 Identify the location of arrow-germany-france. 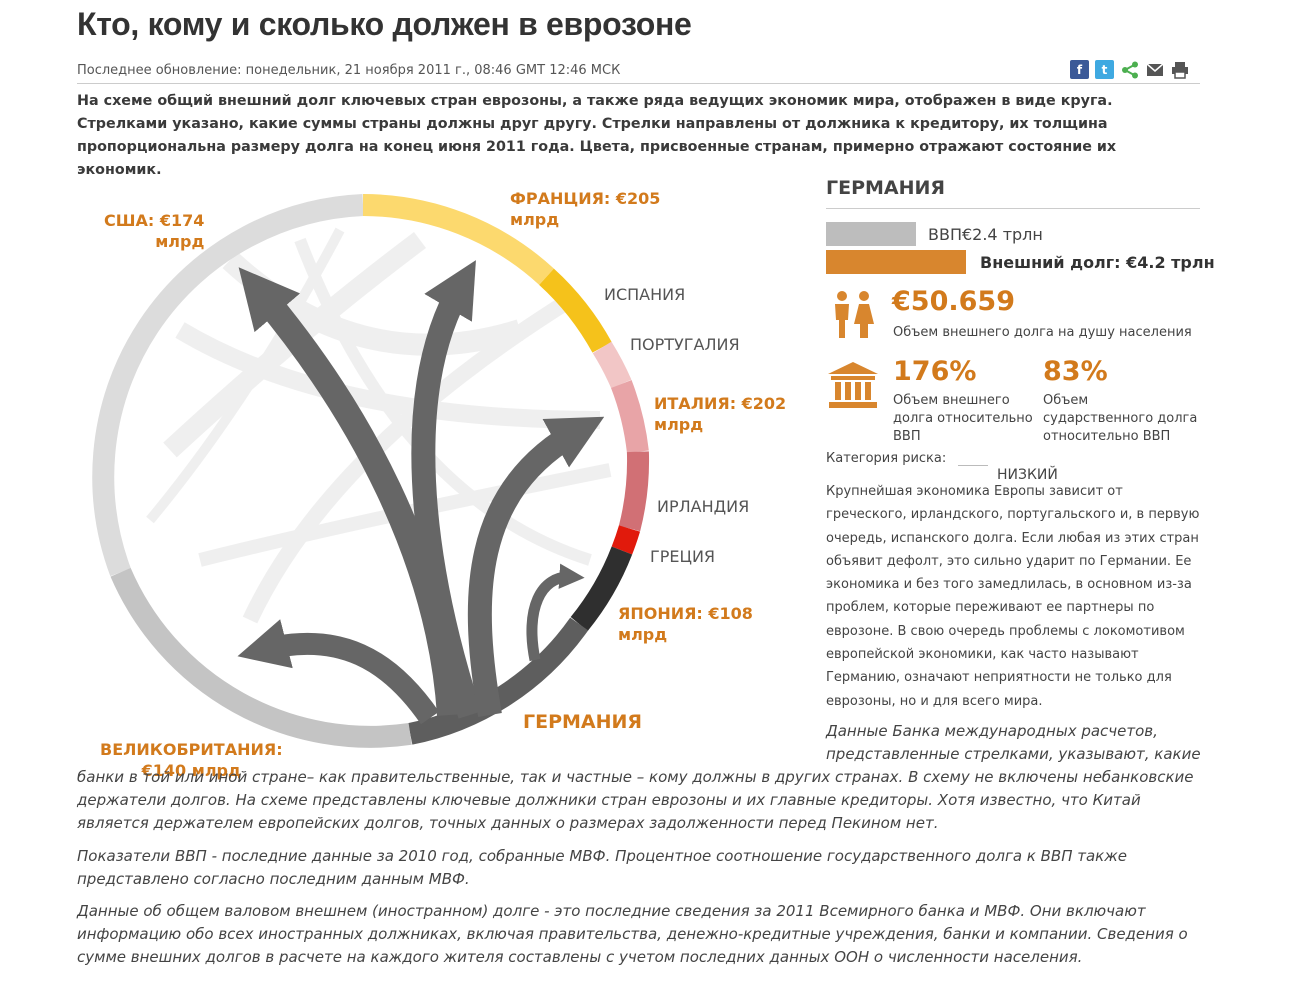
(446, 489).